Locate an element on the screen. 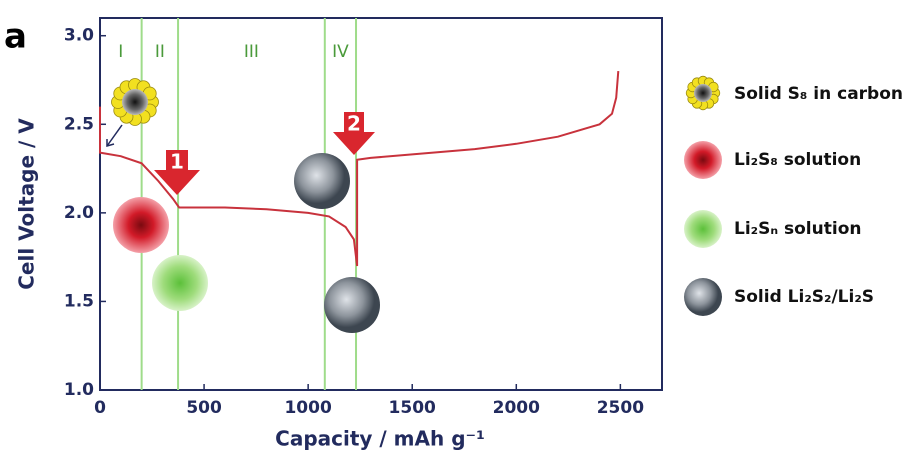 Image resolution: width=923 pixels, height=462 pixels. x-axis-label: Capacity / mAh g⁻¹ is located at coordinates (380, 439).